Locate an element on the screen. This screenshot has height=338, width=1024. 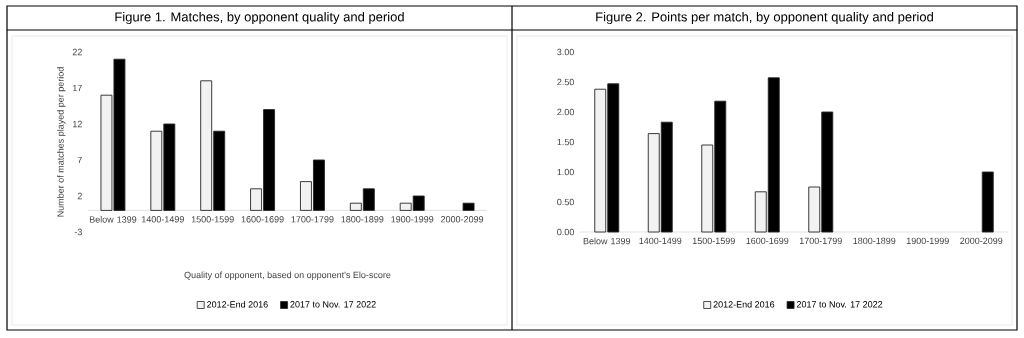
y-tick-label: 7 is located at coordinates (79, 160).